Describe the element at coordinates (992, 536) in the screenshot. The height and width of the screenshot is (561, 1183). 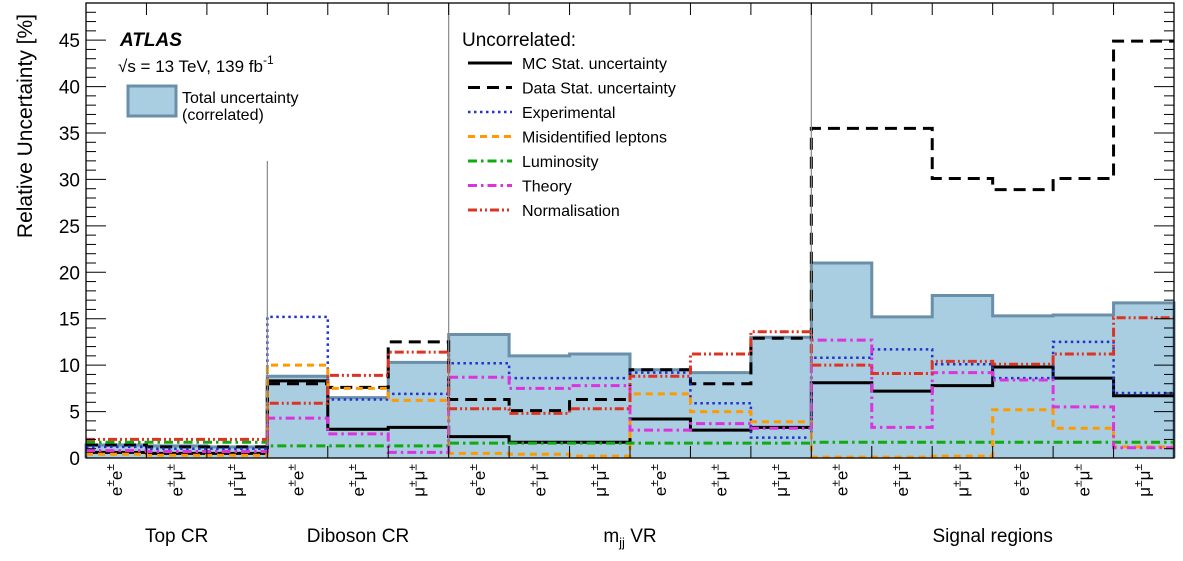
I see `region-label-3: Signal regions` at that location.